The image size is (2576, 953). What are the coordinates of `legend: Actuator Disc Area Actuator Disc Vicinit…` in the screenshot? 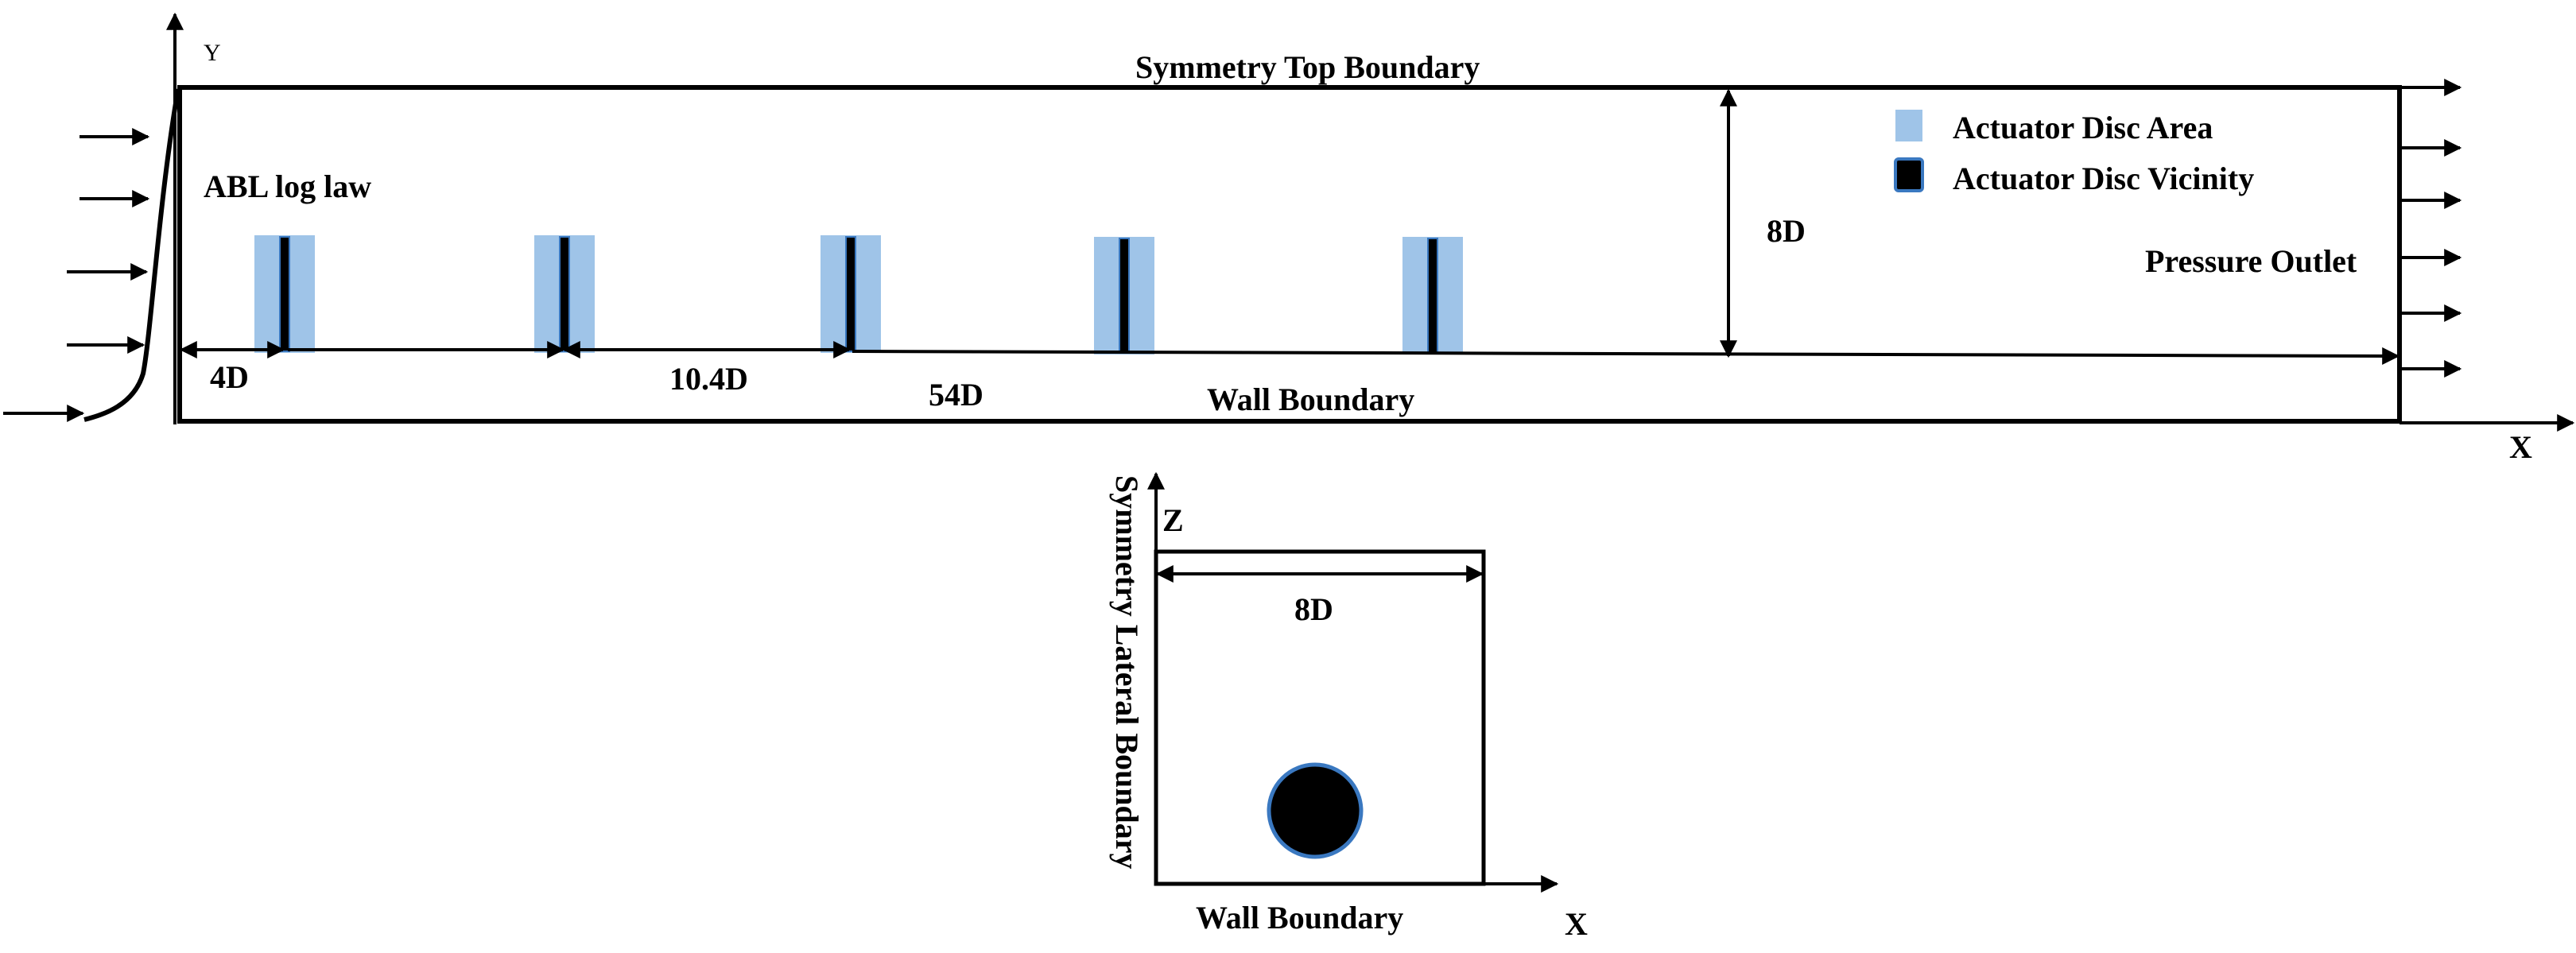 It's located at (2074, 153).